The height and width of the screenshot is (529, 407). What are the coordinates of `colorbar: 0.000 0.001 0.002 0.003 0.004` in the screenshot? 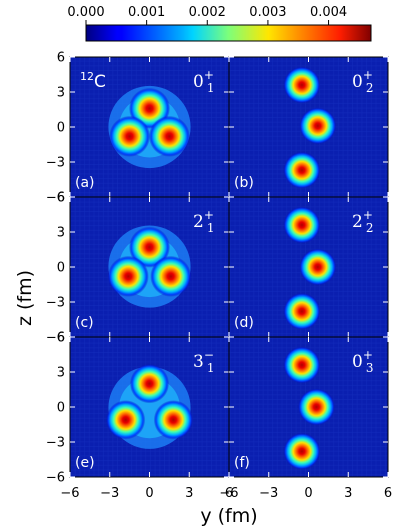 It's located at (219, 23).